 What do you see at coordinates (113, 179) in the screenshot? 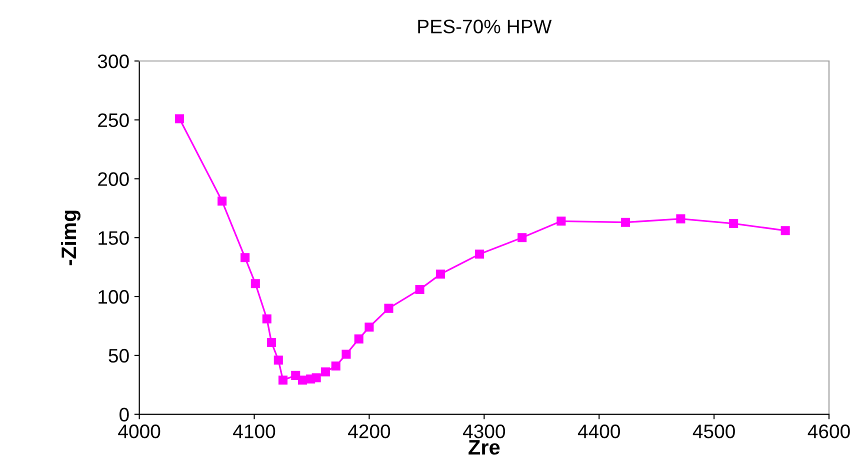
I see `y-tick-label: 200` at bounding box center [113, 179].